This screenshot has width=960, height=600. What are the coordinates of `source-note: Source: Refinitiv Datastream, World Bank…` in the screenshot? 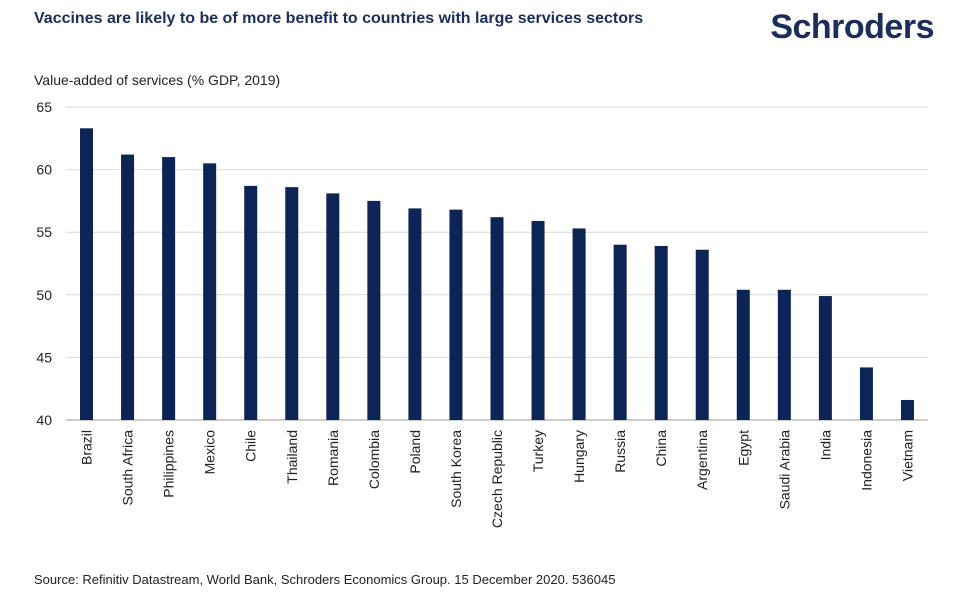 It's located at (325, 579).